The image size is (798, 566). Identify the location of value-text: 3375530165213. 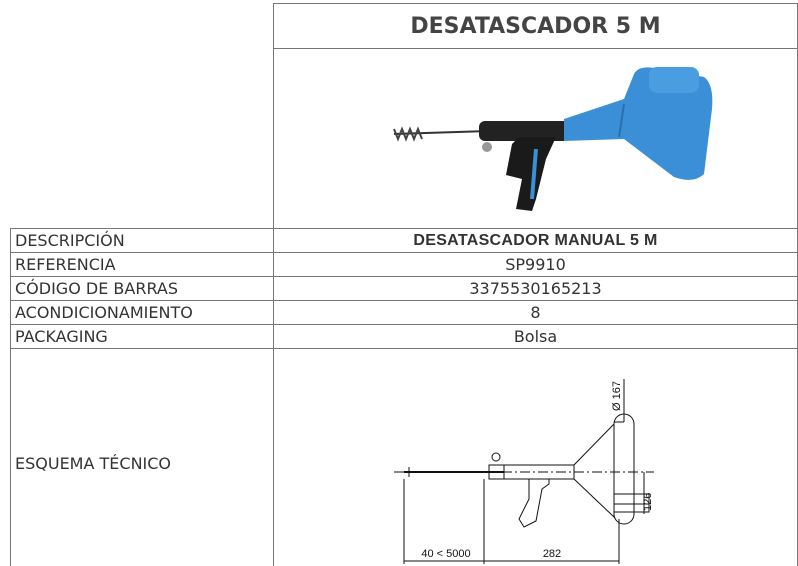
(535, 288).